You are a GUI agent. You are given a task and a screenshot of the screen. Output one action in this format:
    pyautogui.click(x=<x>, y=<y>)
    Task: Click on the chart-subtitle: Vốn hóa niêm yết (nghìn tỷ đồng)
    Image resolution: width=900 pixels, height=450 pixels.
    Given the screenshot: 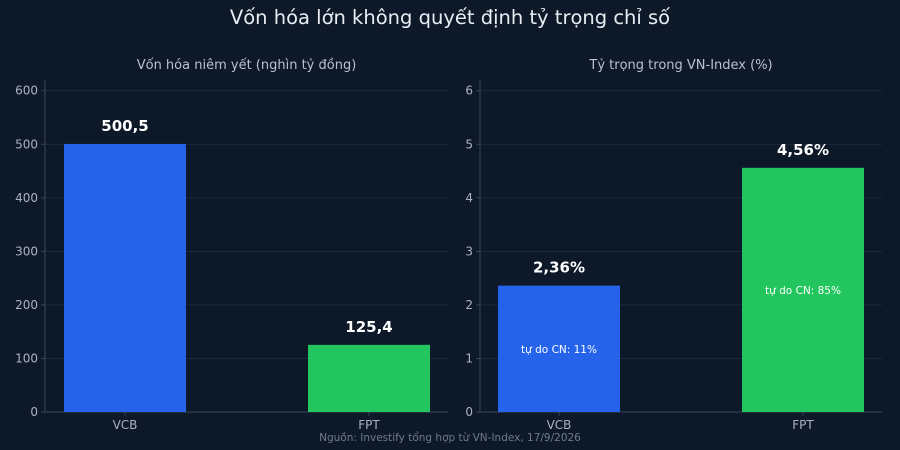 What is the action you would take?
    pyautogui.click(x=247, y=65)
    